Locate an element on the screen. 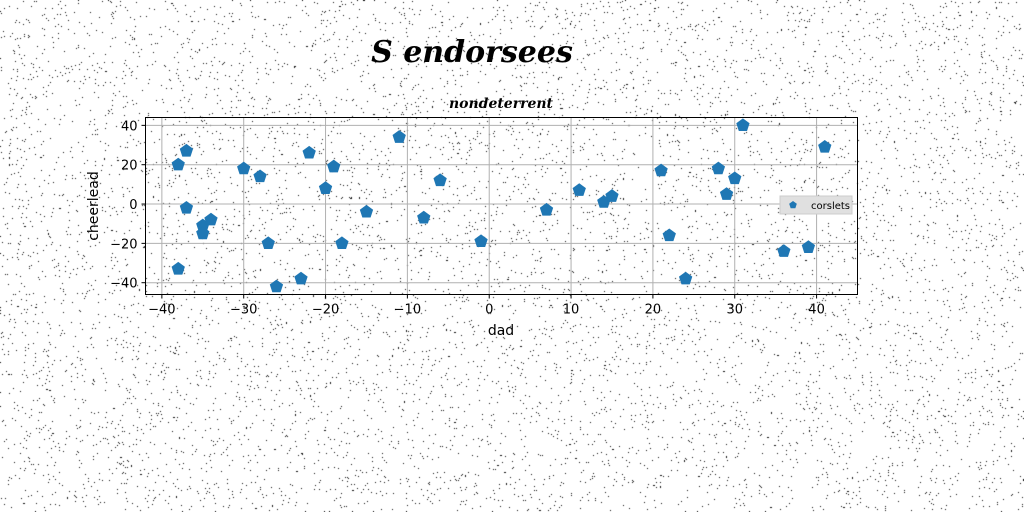  y-tick-label: −40 is located at coordinates (123, 284).